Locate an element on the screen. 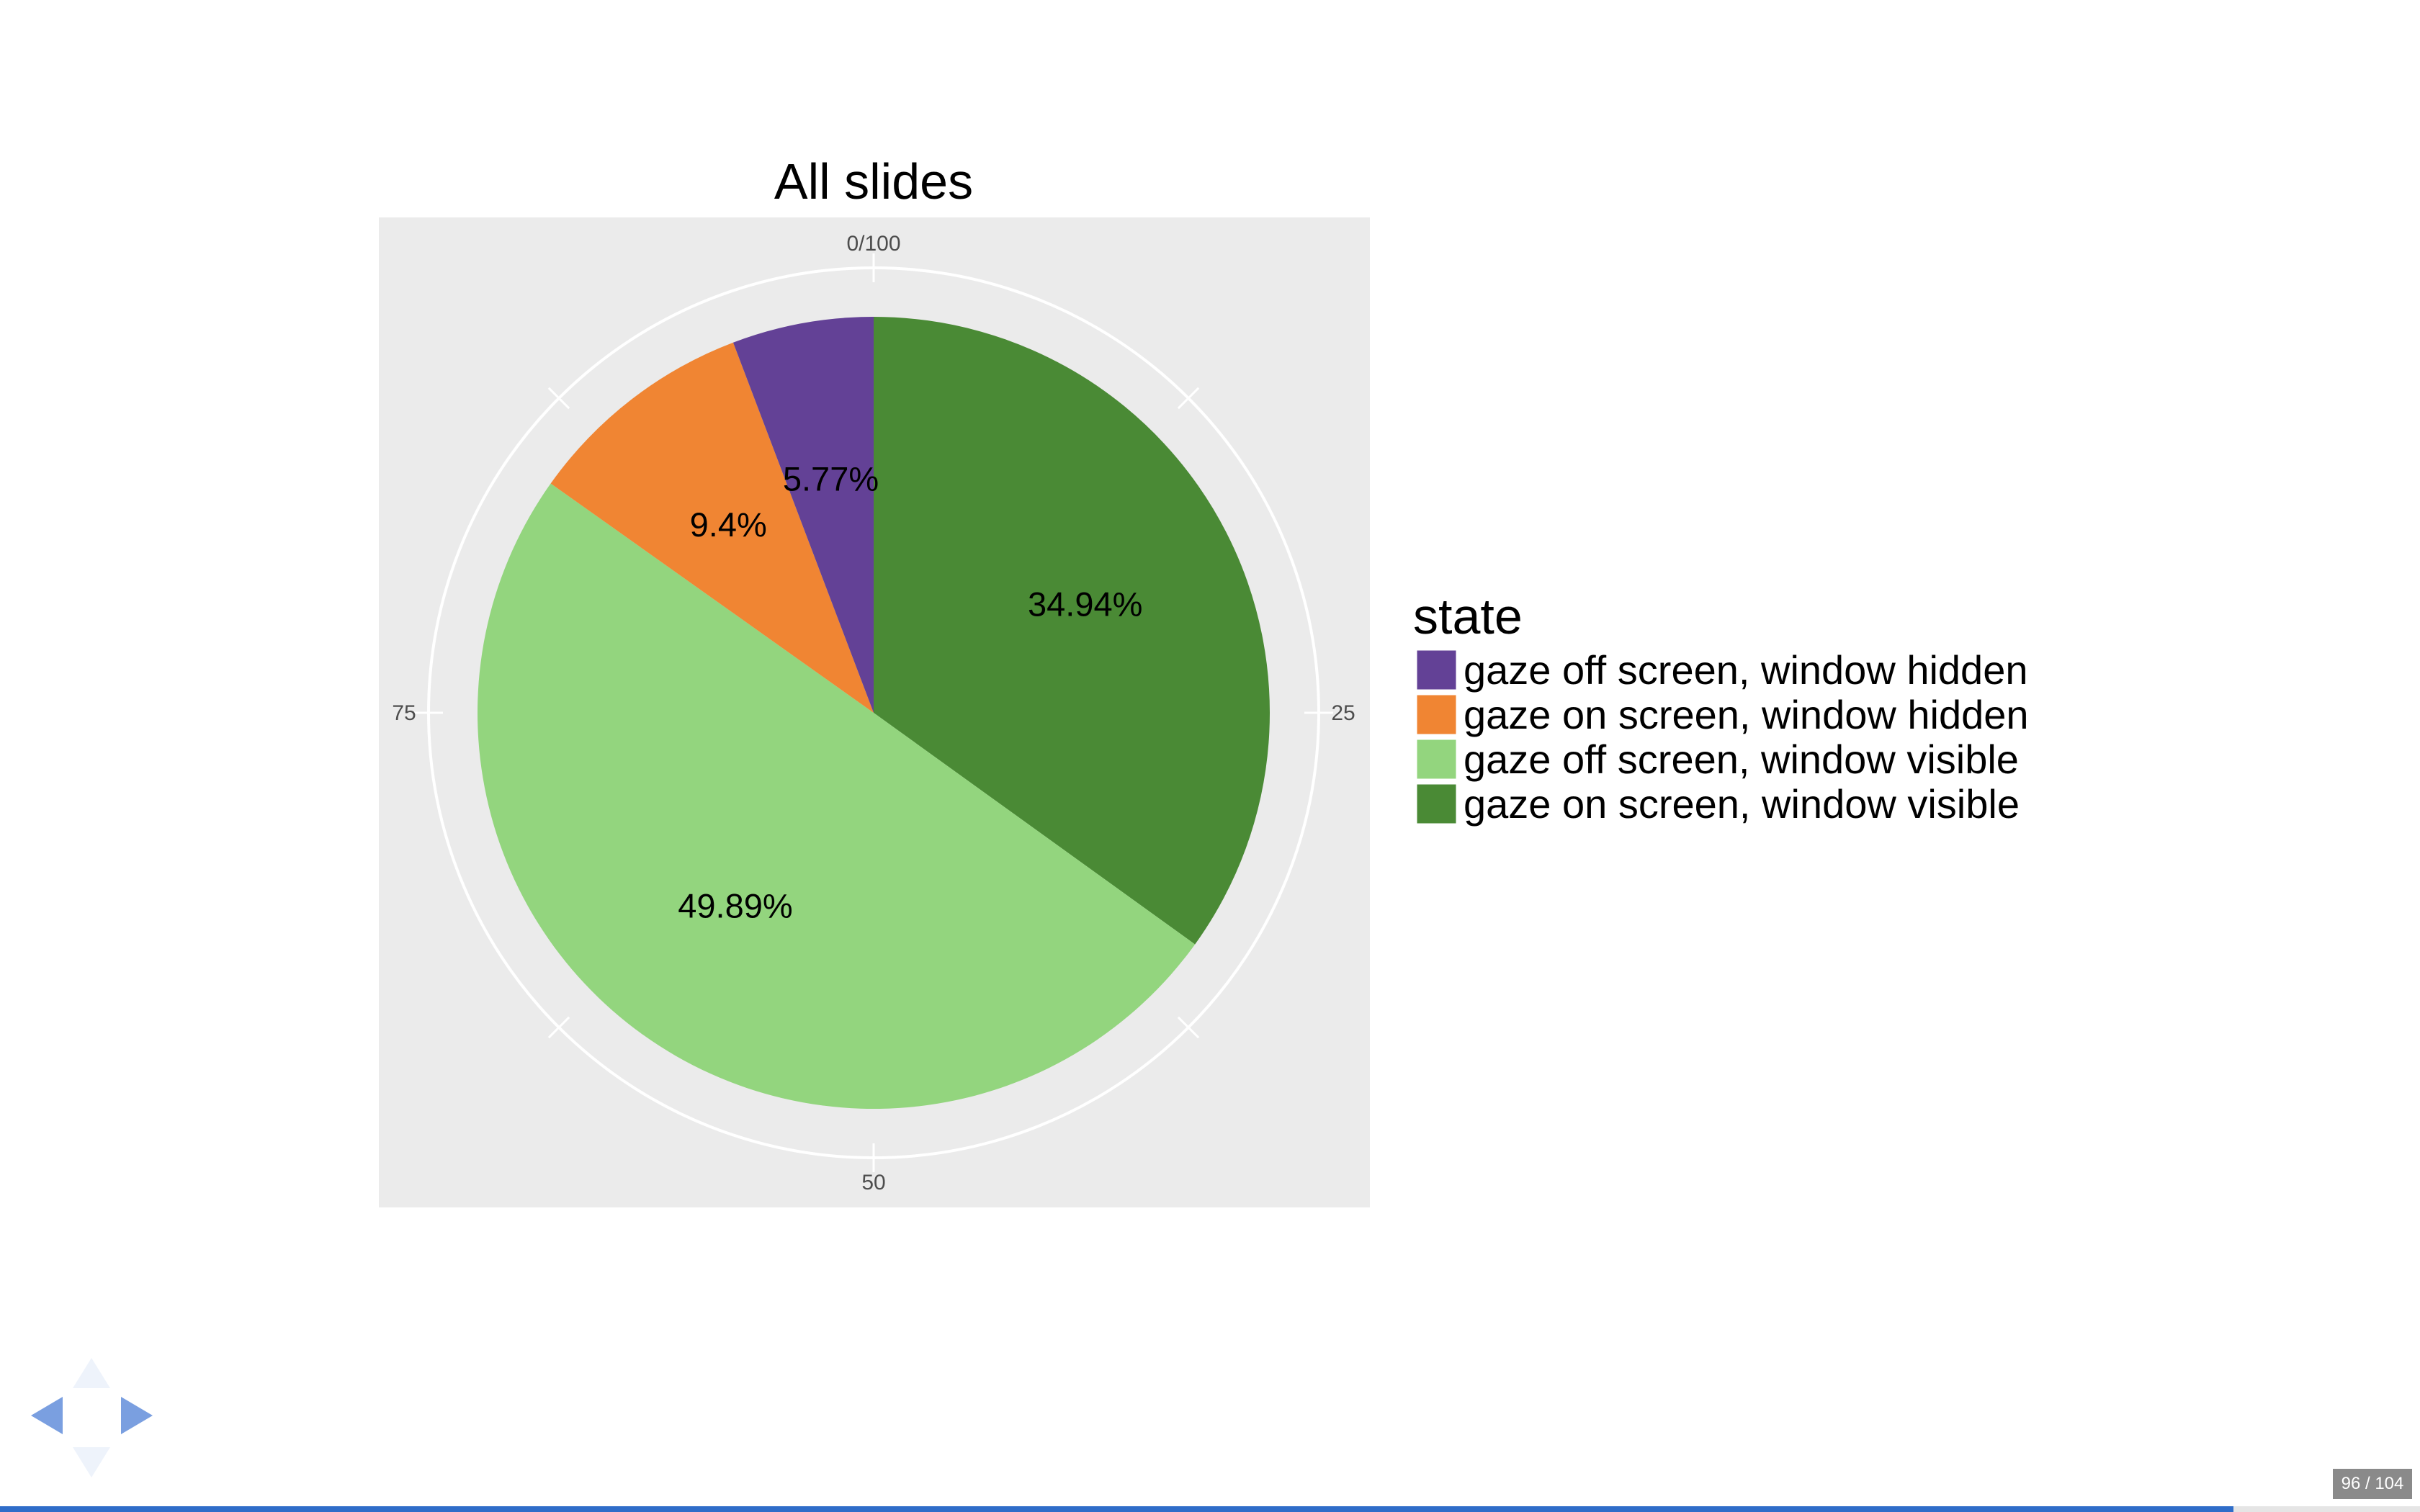 This screenshot has height=1512, width=2420. slice-label: 9.4% is located at coordinates (728, 524).